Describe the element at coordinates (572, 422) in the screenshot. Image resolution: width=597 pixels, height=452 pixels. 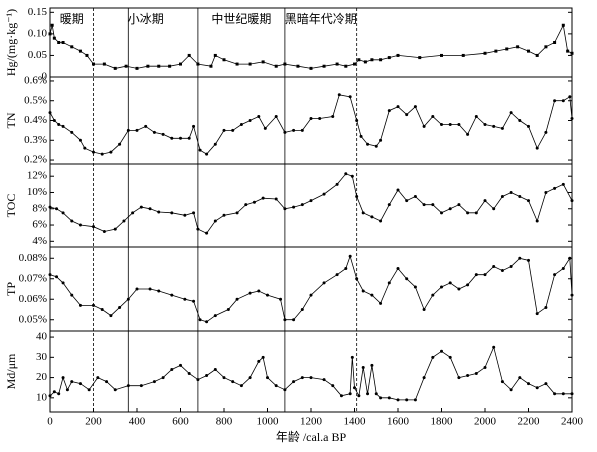
I see `x-tick-label: 2400` at that location.